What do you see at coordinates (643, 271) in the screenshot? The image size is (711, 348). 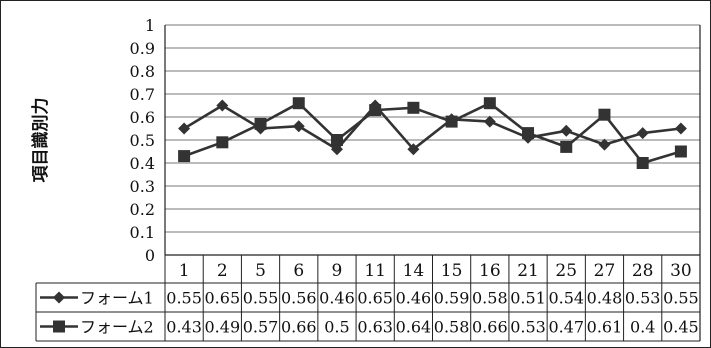 I see `x-tick-label: 28` at bounding box center [643, 271].